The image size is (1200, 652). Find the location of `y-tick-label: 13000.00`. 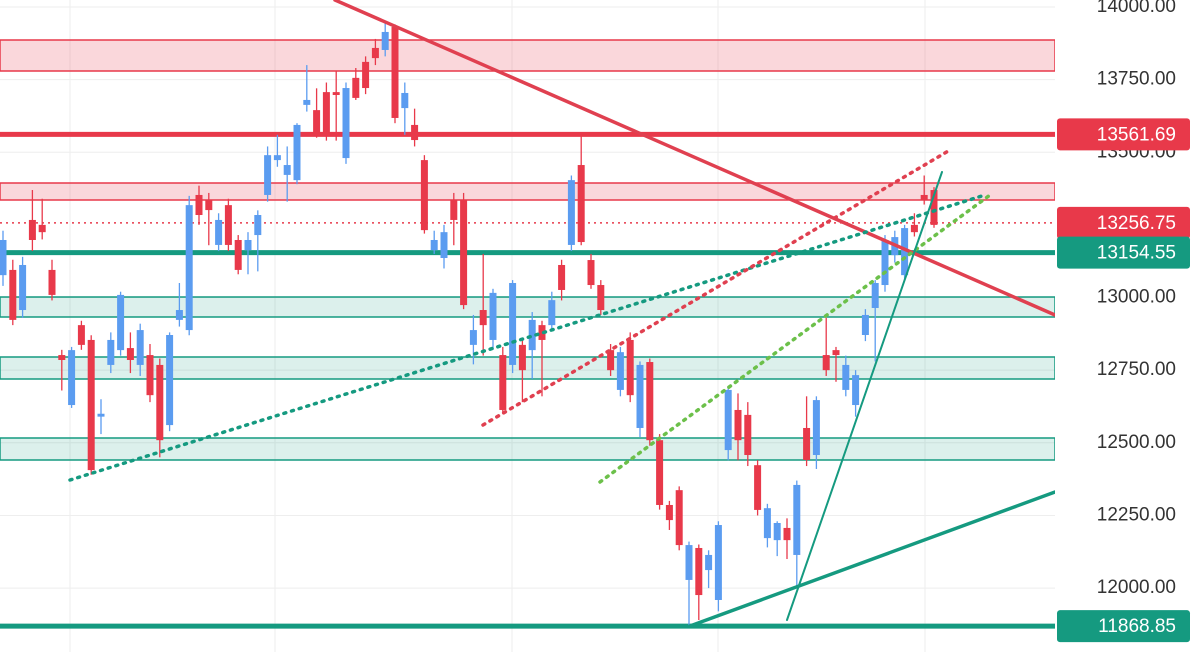

y-tick-label: 13000.00 is located at coordinates (1136, 297).